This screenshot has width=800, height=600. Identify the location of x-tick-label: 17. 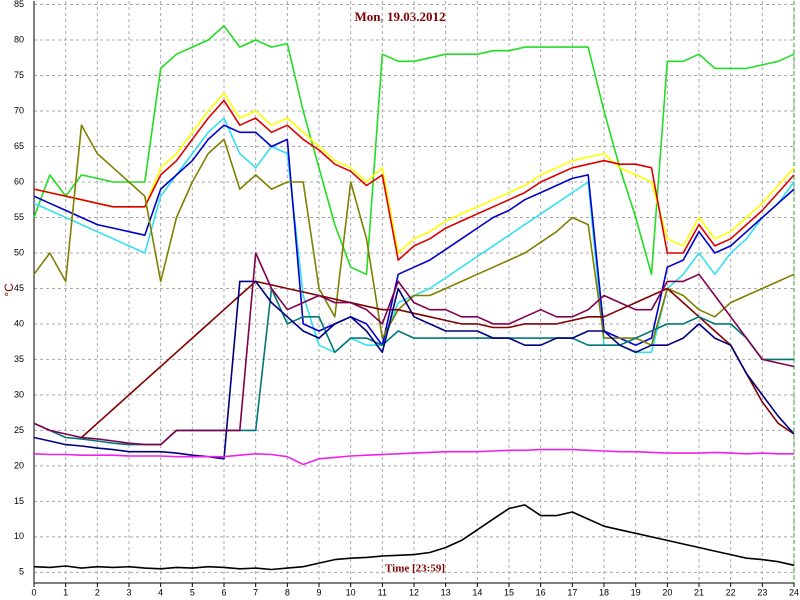
(572, 592).